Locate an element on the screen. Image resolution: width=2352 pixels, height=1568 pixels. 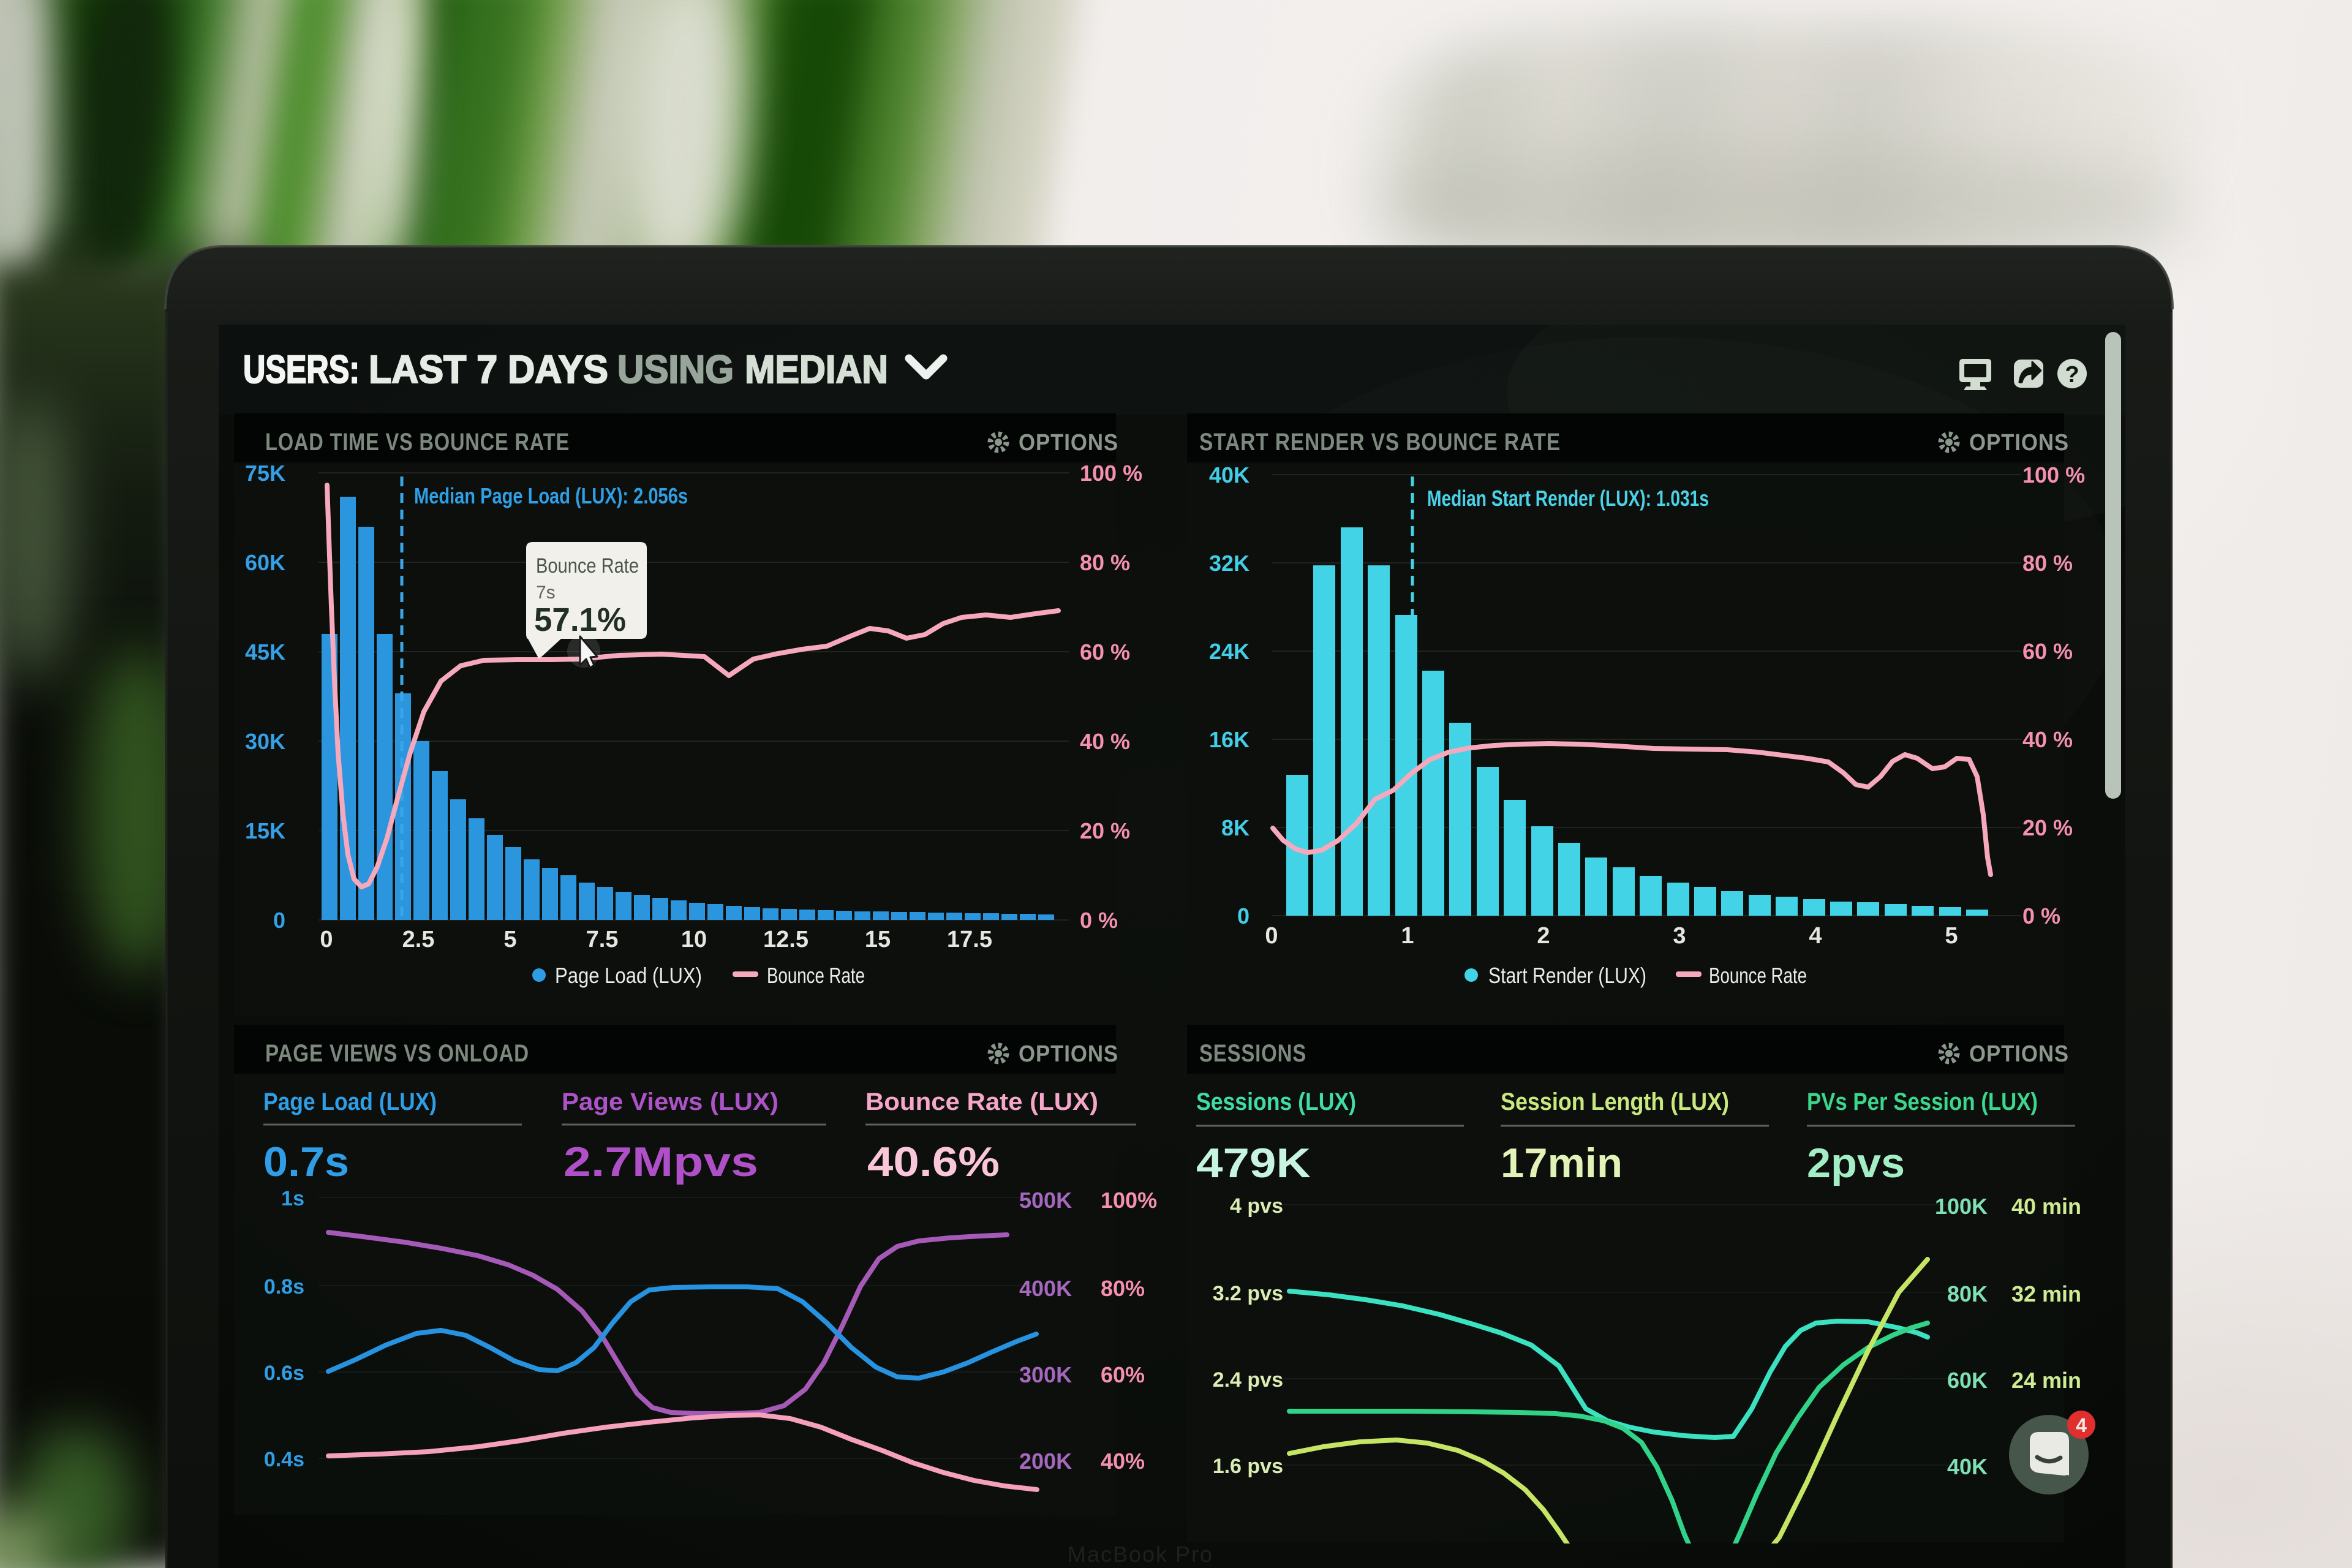
svg-text: 40.6% is located at coordinates (933, 1162).